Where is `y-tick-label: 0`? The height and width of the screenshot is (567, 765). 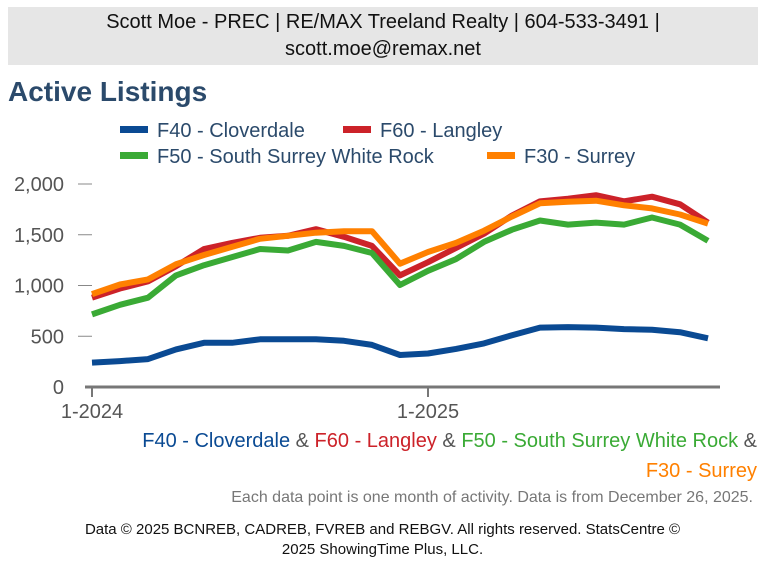 y-tick-label: 0 is located at coordinates (58, 388).